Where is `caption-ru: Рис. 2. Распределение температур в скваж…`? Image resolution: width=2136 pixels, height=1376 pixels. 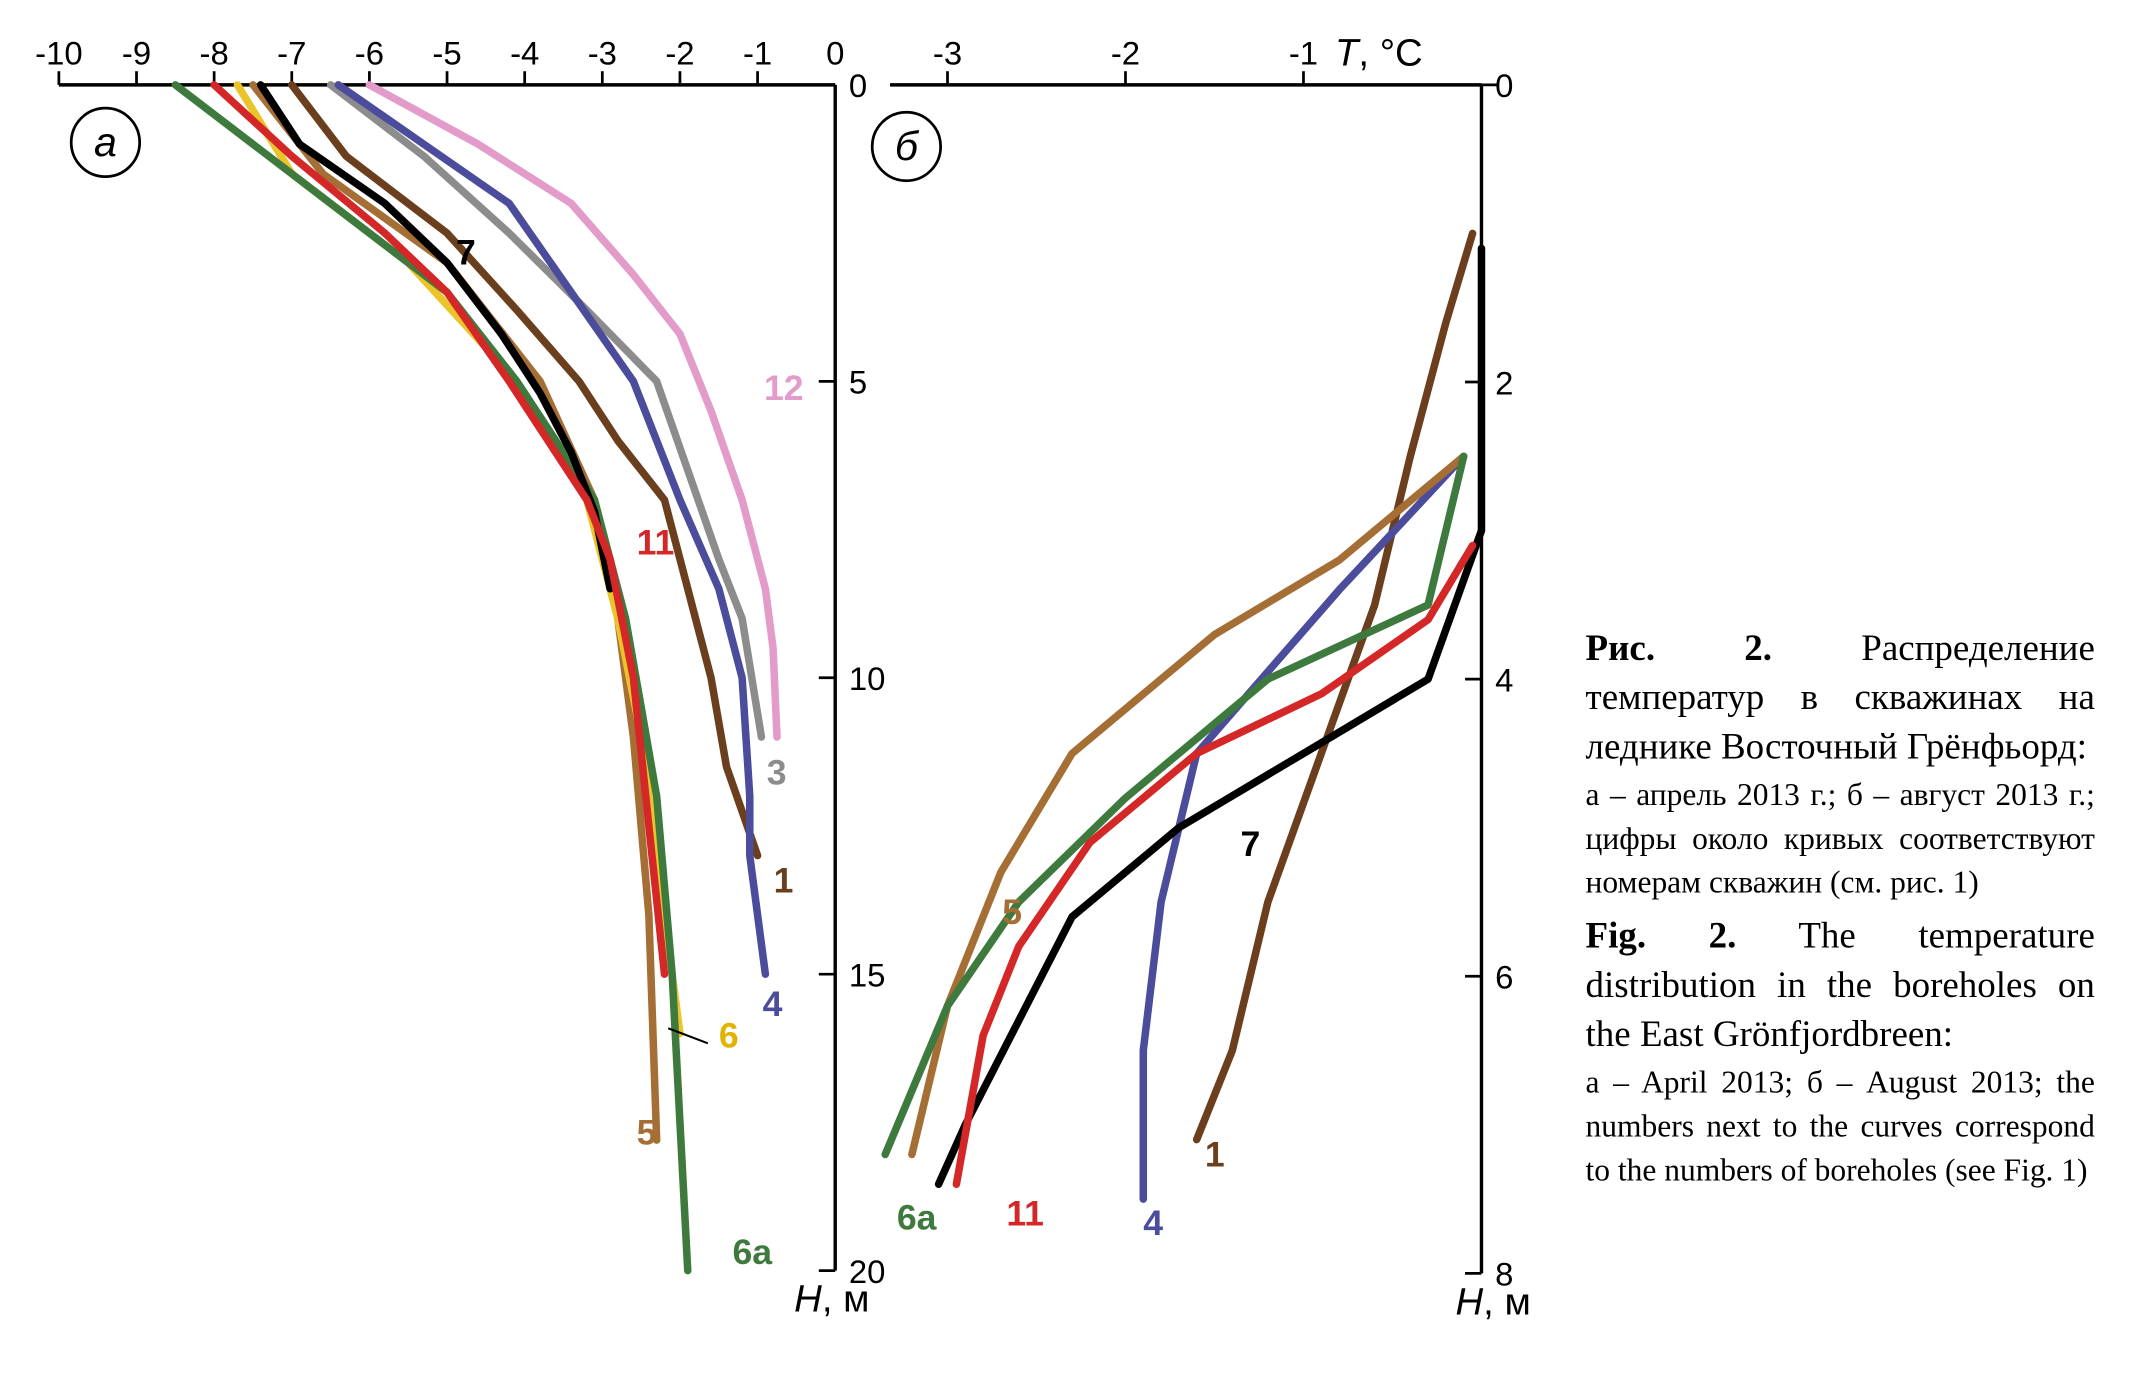 caption-ru: Рис. 2. Распределение температур в скваж… is located at coordinates (1840, 697).